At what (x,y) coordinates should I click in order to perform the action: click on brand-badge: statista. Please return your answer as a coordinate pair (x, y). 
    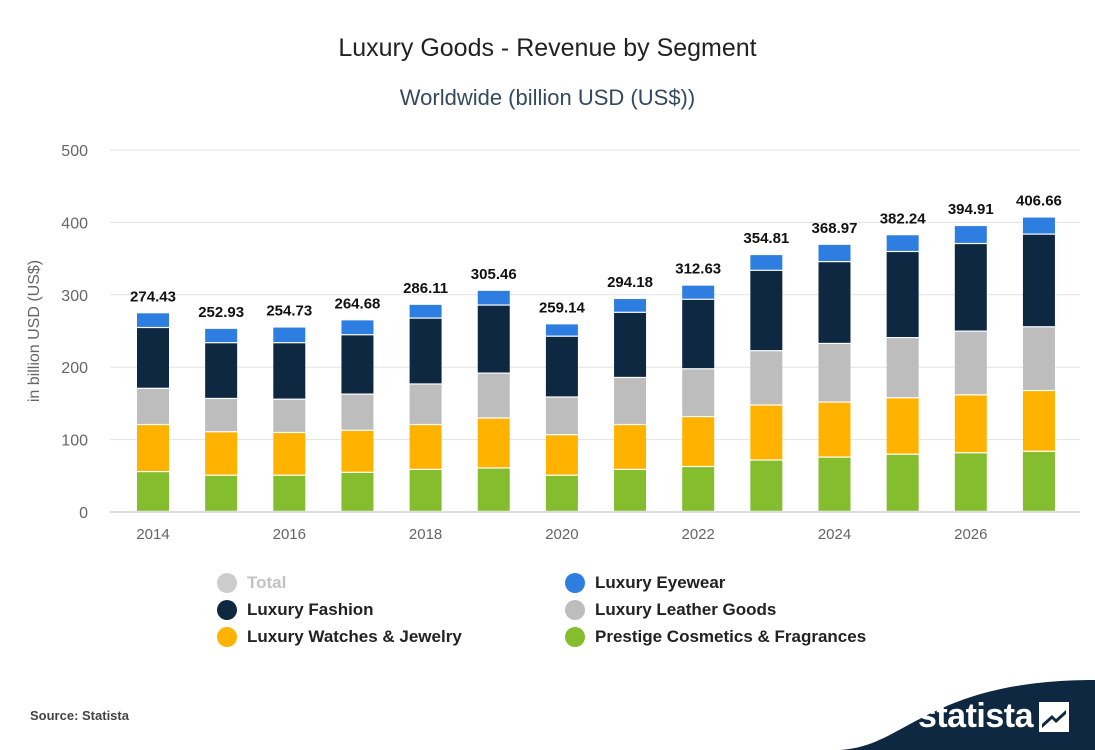
    Looking at the image, I should click on (965, 715).